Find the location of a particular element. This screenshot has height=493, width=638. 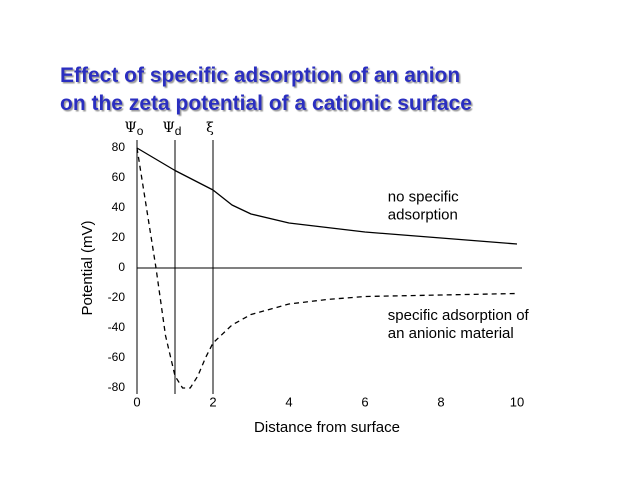

x-tick-label: 2 is located at coordinates (212, 401).